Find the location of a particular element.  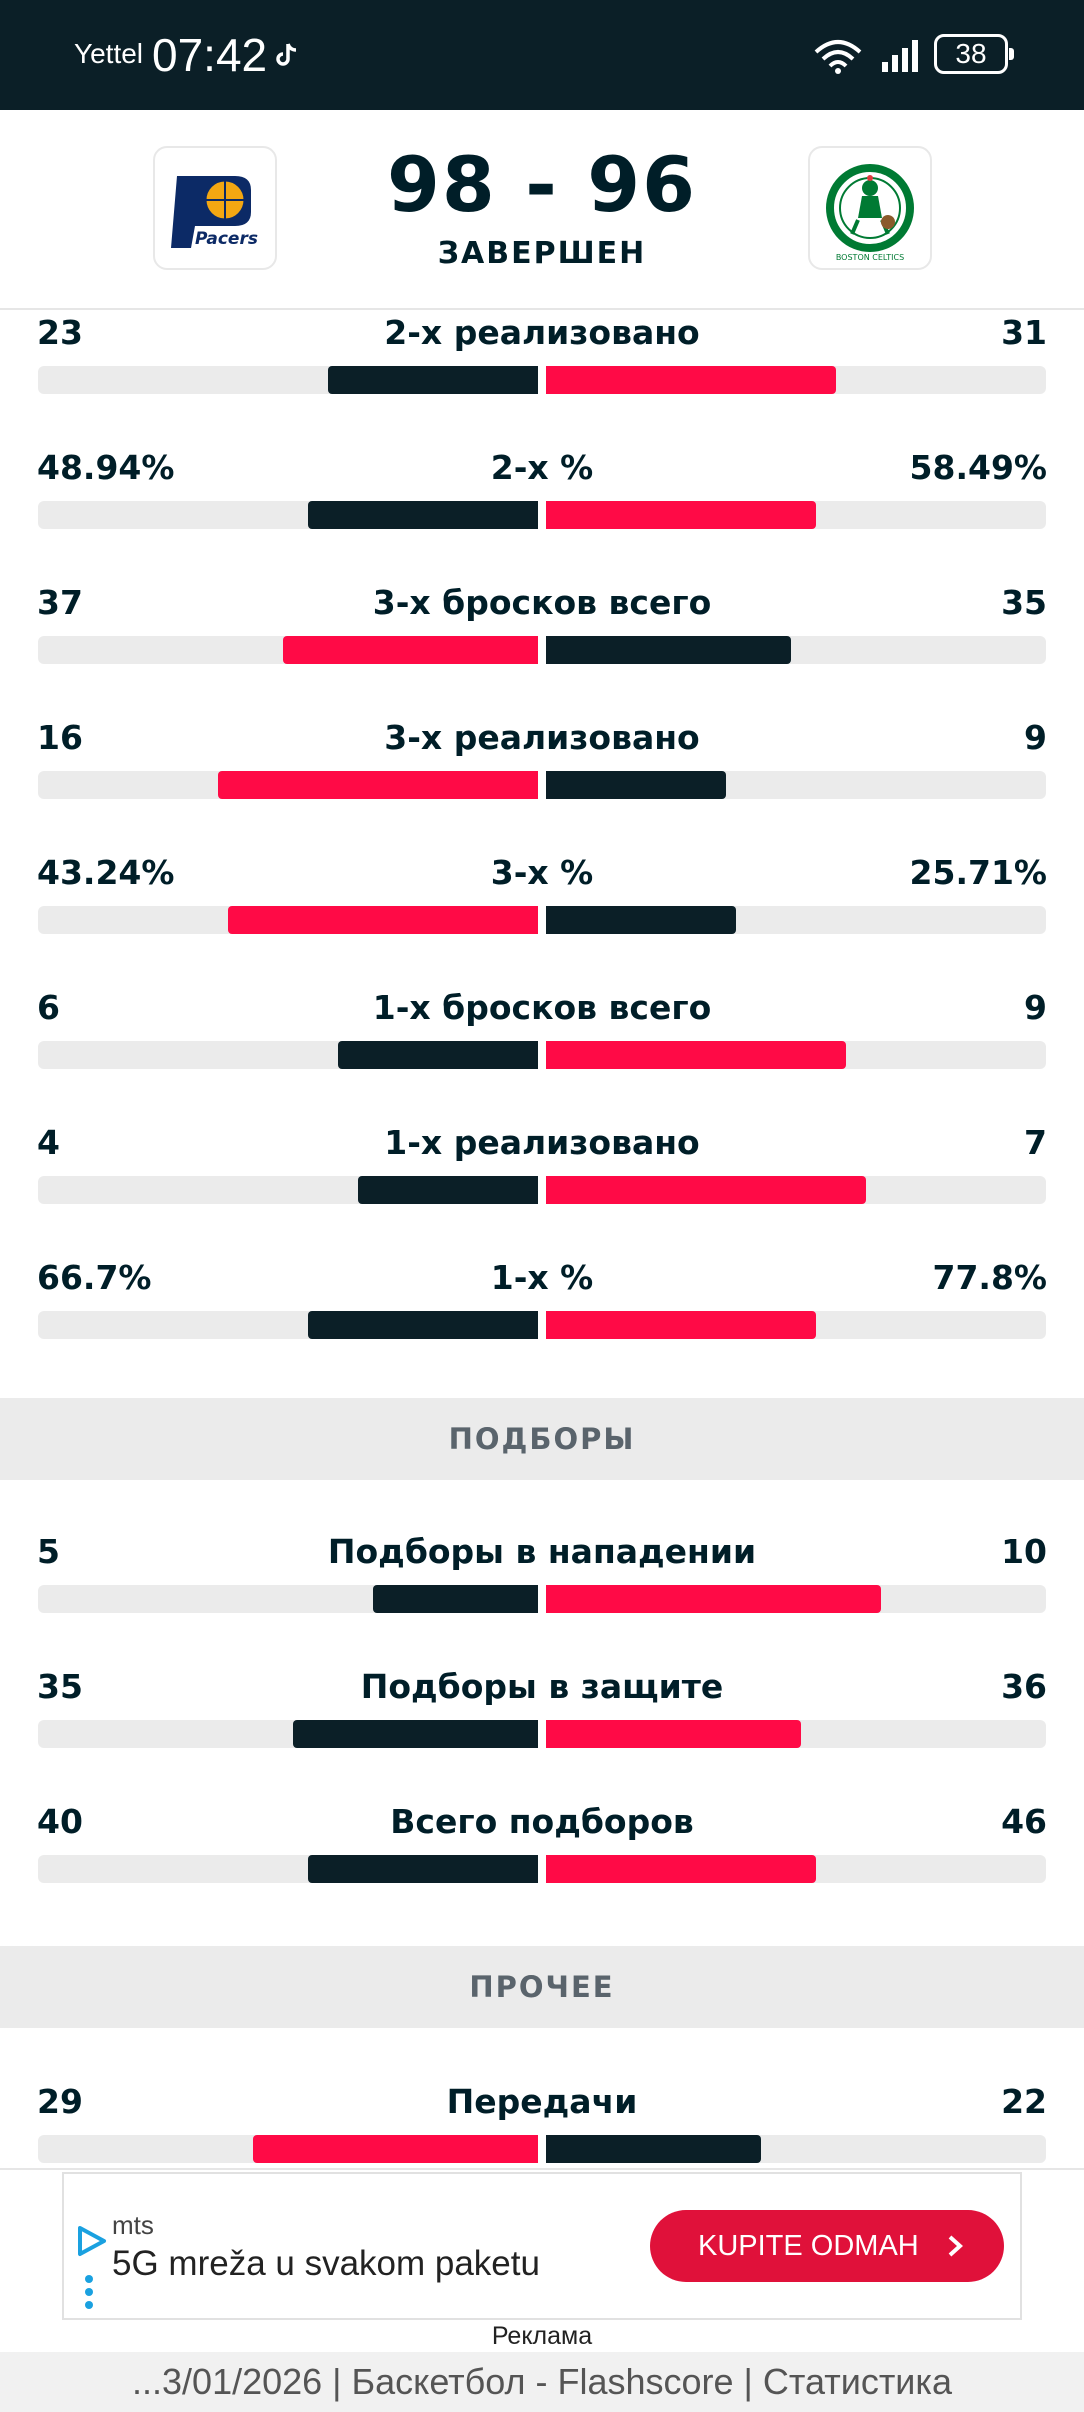

stat-row: 4 1-х реализовано 7 is located at coordinates (542, 1183).